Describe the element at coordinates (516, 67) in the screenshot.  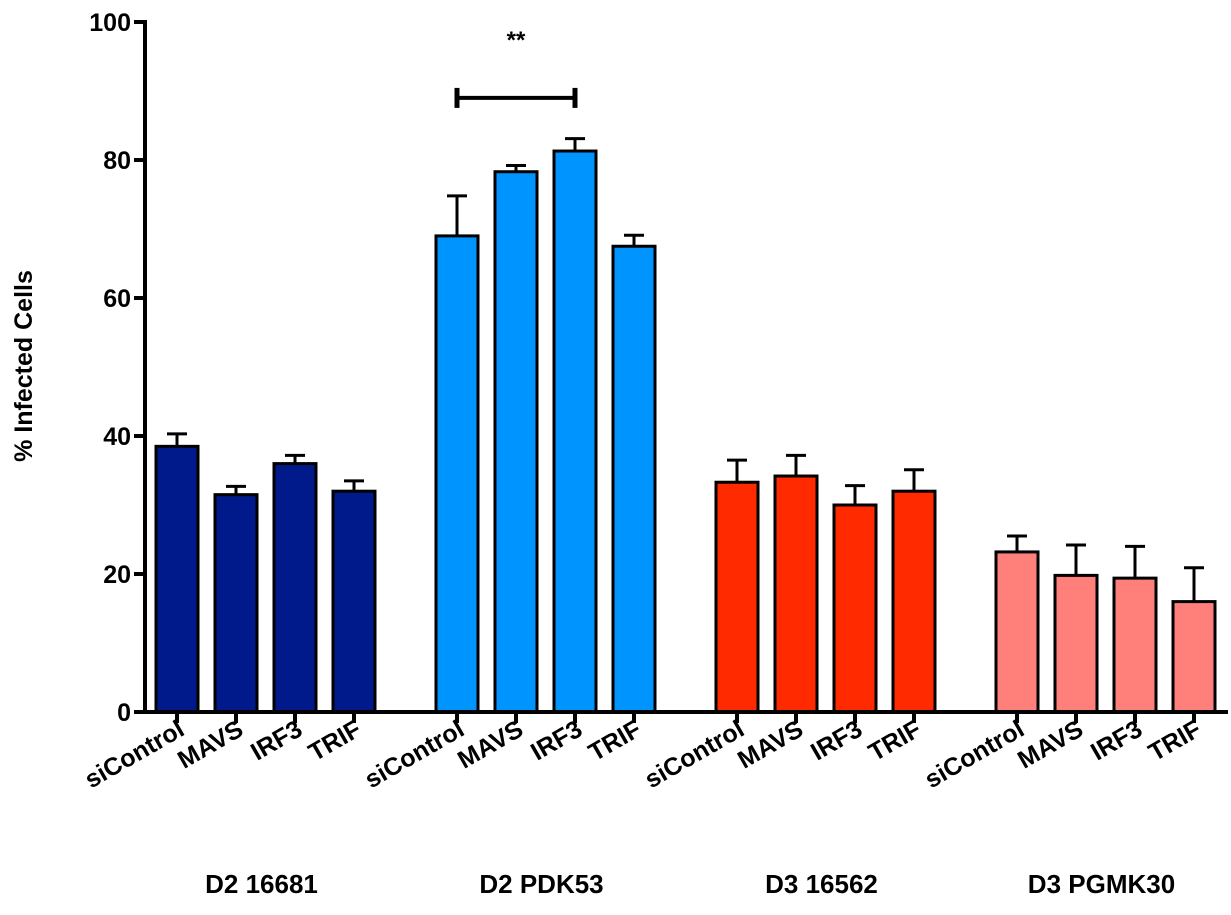
I see `annotation-layer: **` at that location.